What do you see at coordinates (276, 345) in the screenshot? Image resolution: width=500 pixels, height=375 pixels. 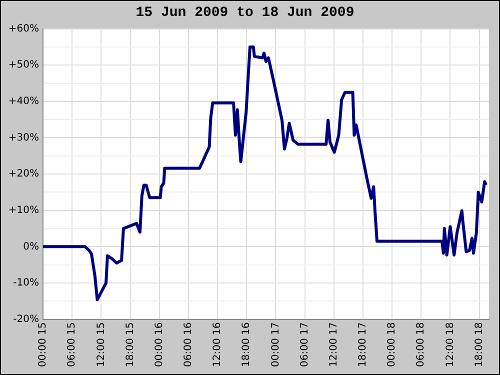 I see `x-tick-label: 00:00 17` at bounding box center [276, 345].